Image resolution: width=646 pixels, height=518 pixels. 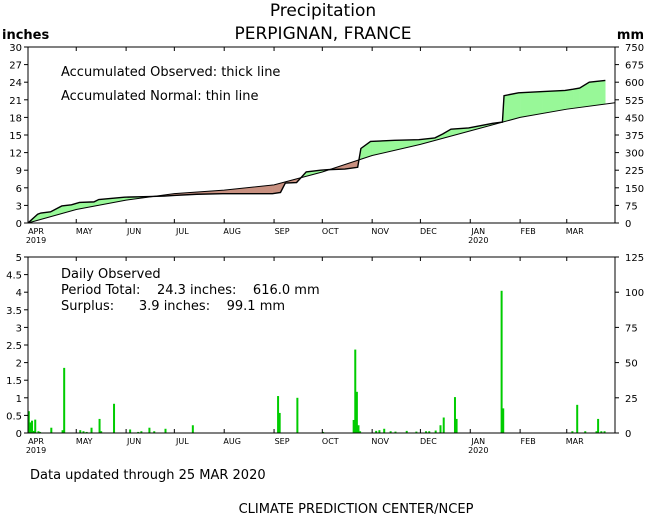 I want to click on right-y-tick-label: 450, so click(x=634, y=118).